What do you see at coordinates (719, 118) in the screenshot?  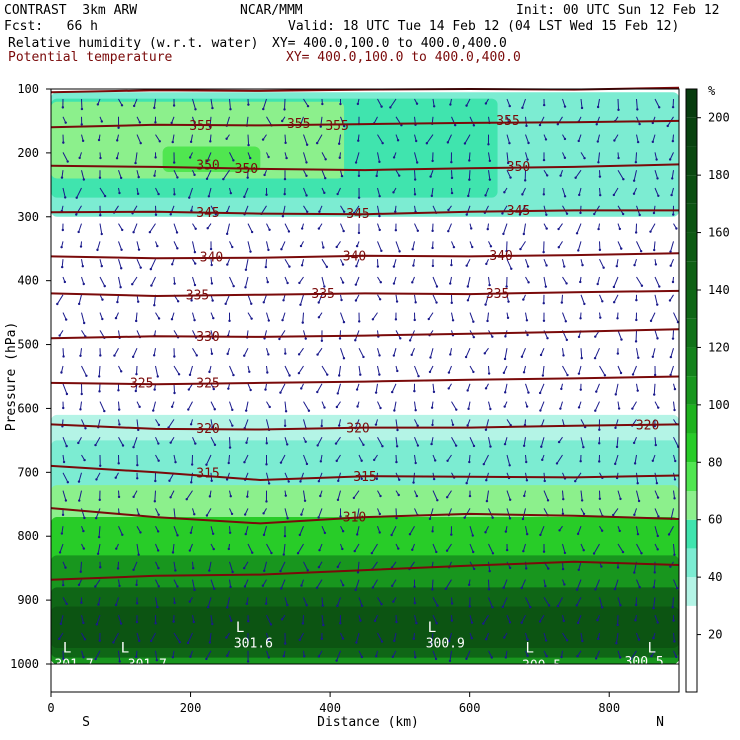 I see `colorbar-tick-label: 200` at bounding box center [719, 118].